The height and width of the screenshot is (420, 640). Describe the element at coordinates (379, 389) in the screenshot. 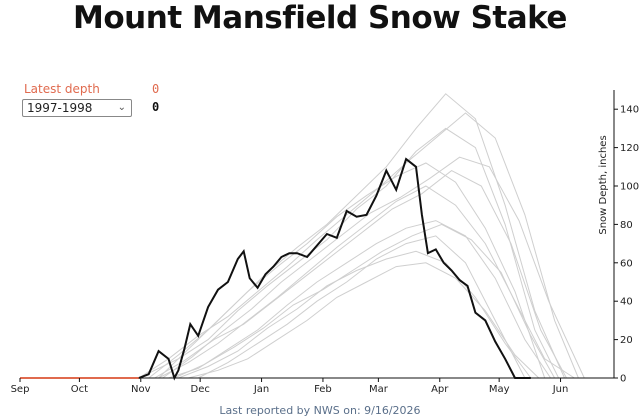

I see `x-tick-label: Mar` at that location.